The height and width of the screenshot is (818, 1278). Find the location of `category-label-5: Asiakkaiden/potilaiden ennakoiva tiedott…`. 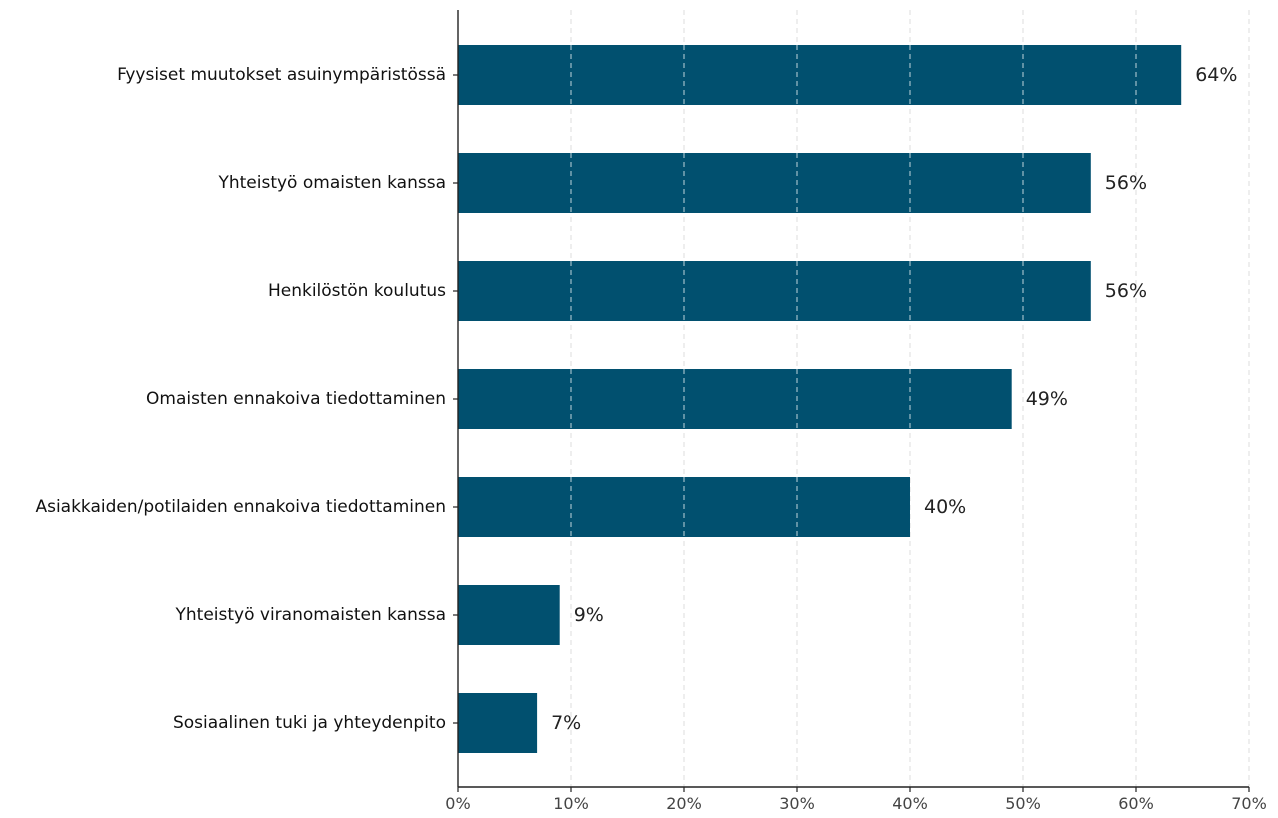

category-label-5: Asiakkaiden/potilaiden ennakoiva tiedott… is located at coordinates (240, 507).